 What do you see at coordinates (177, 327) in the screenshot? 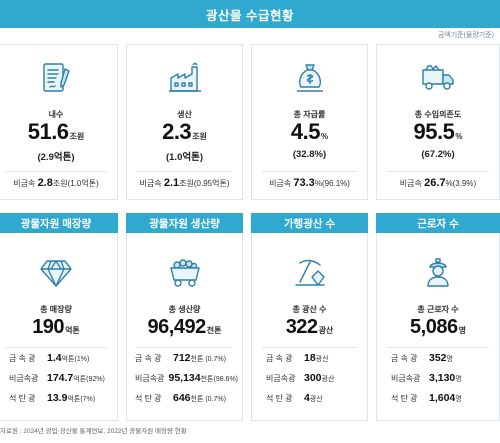
I see `card-value: 96,492` at bounding box center [177, 327].